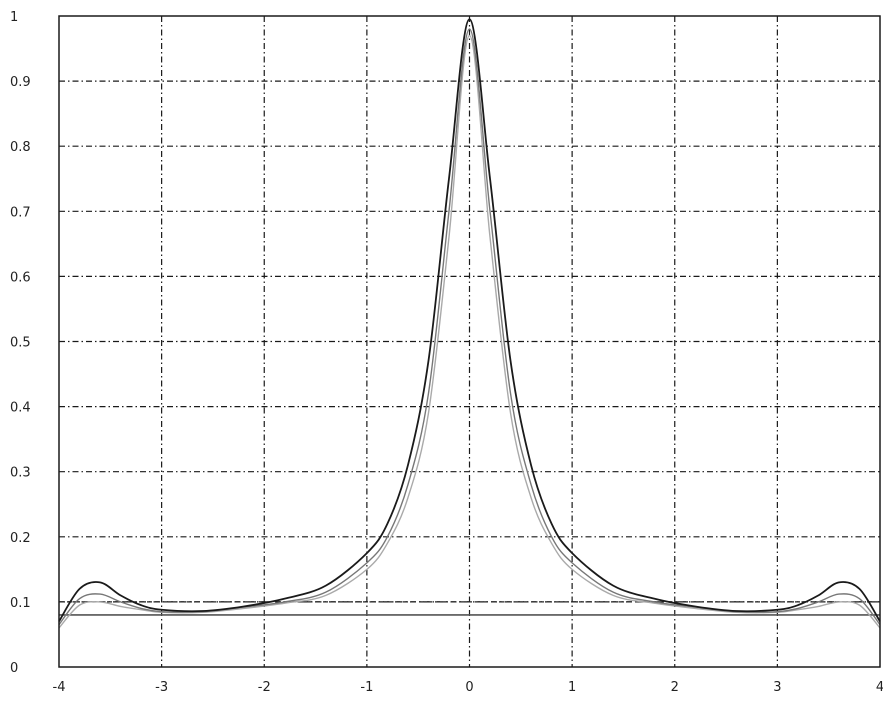 The width and height of the screenshot is (883, 706). Describe the element at coordinates (366, 687) in the screenshot. I see `x-tick-label: -1` at that location.